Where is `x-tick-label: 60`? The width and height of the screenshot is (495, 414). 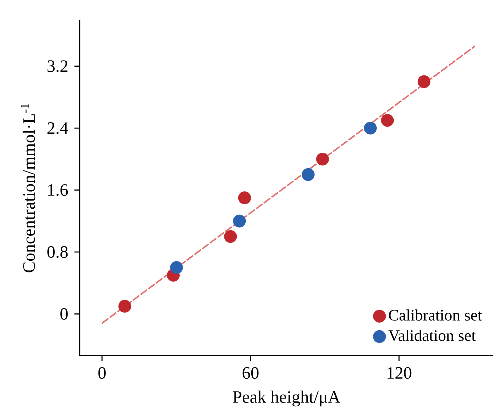
x-tick-label: 60 is located at coordinates (250, 373).